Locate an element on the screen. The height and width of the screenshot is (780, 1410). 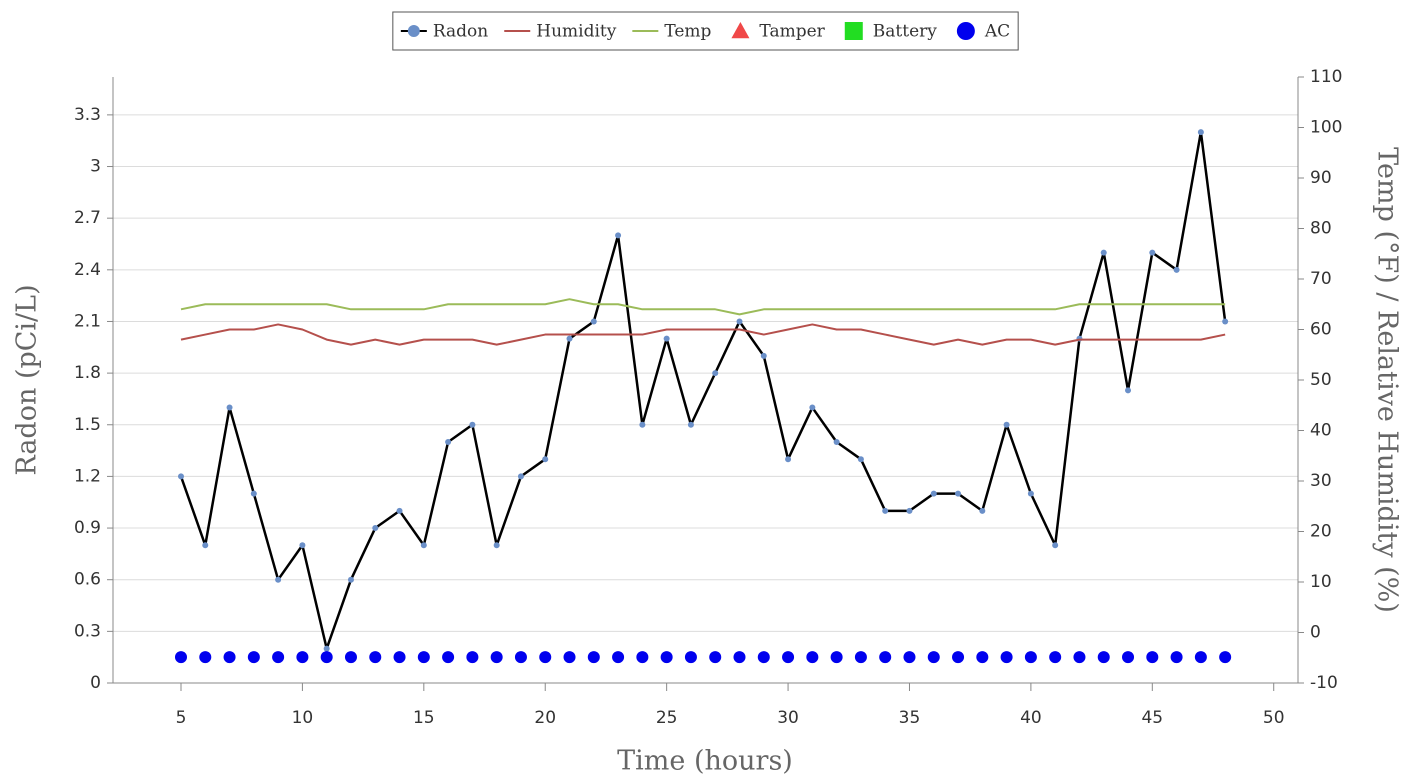
x-tick-label: 35 is located at coordinates (910, 718).